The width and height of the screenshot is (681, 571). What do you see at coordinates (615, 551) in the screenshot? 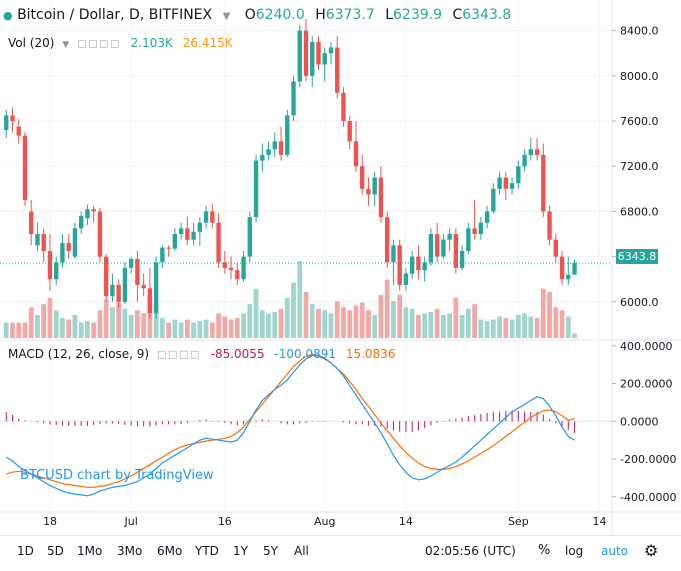
I see `auto-scale-button: auto` at bounding box center [615, 551].